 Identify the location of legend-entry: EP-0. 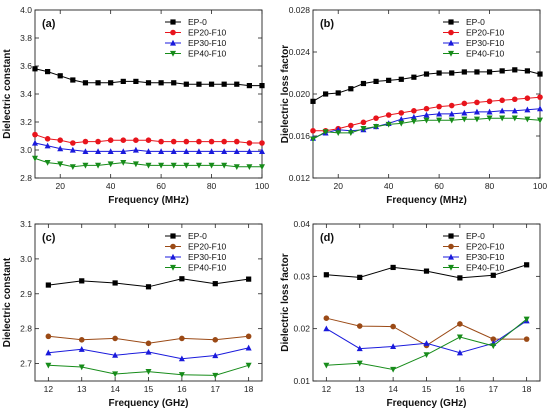
(475, 236).